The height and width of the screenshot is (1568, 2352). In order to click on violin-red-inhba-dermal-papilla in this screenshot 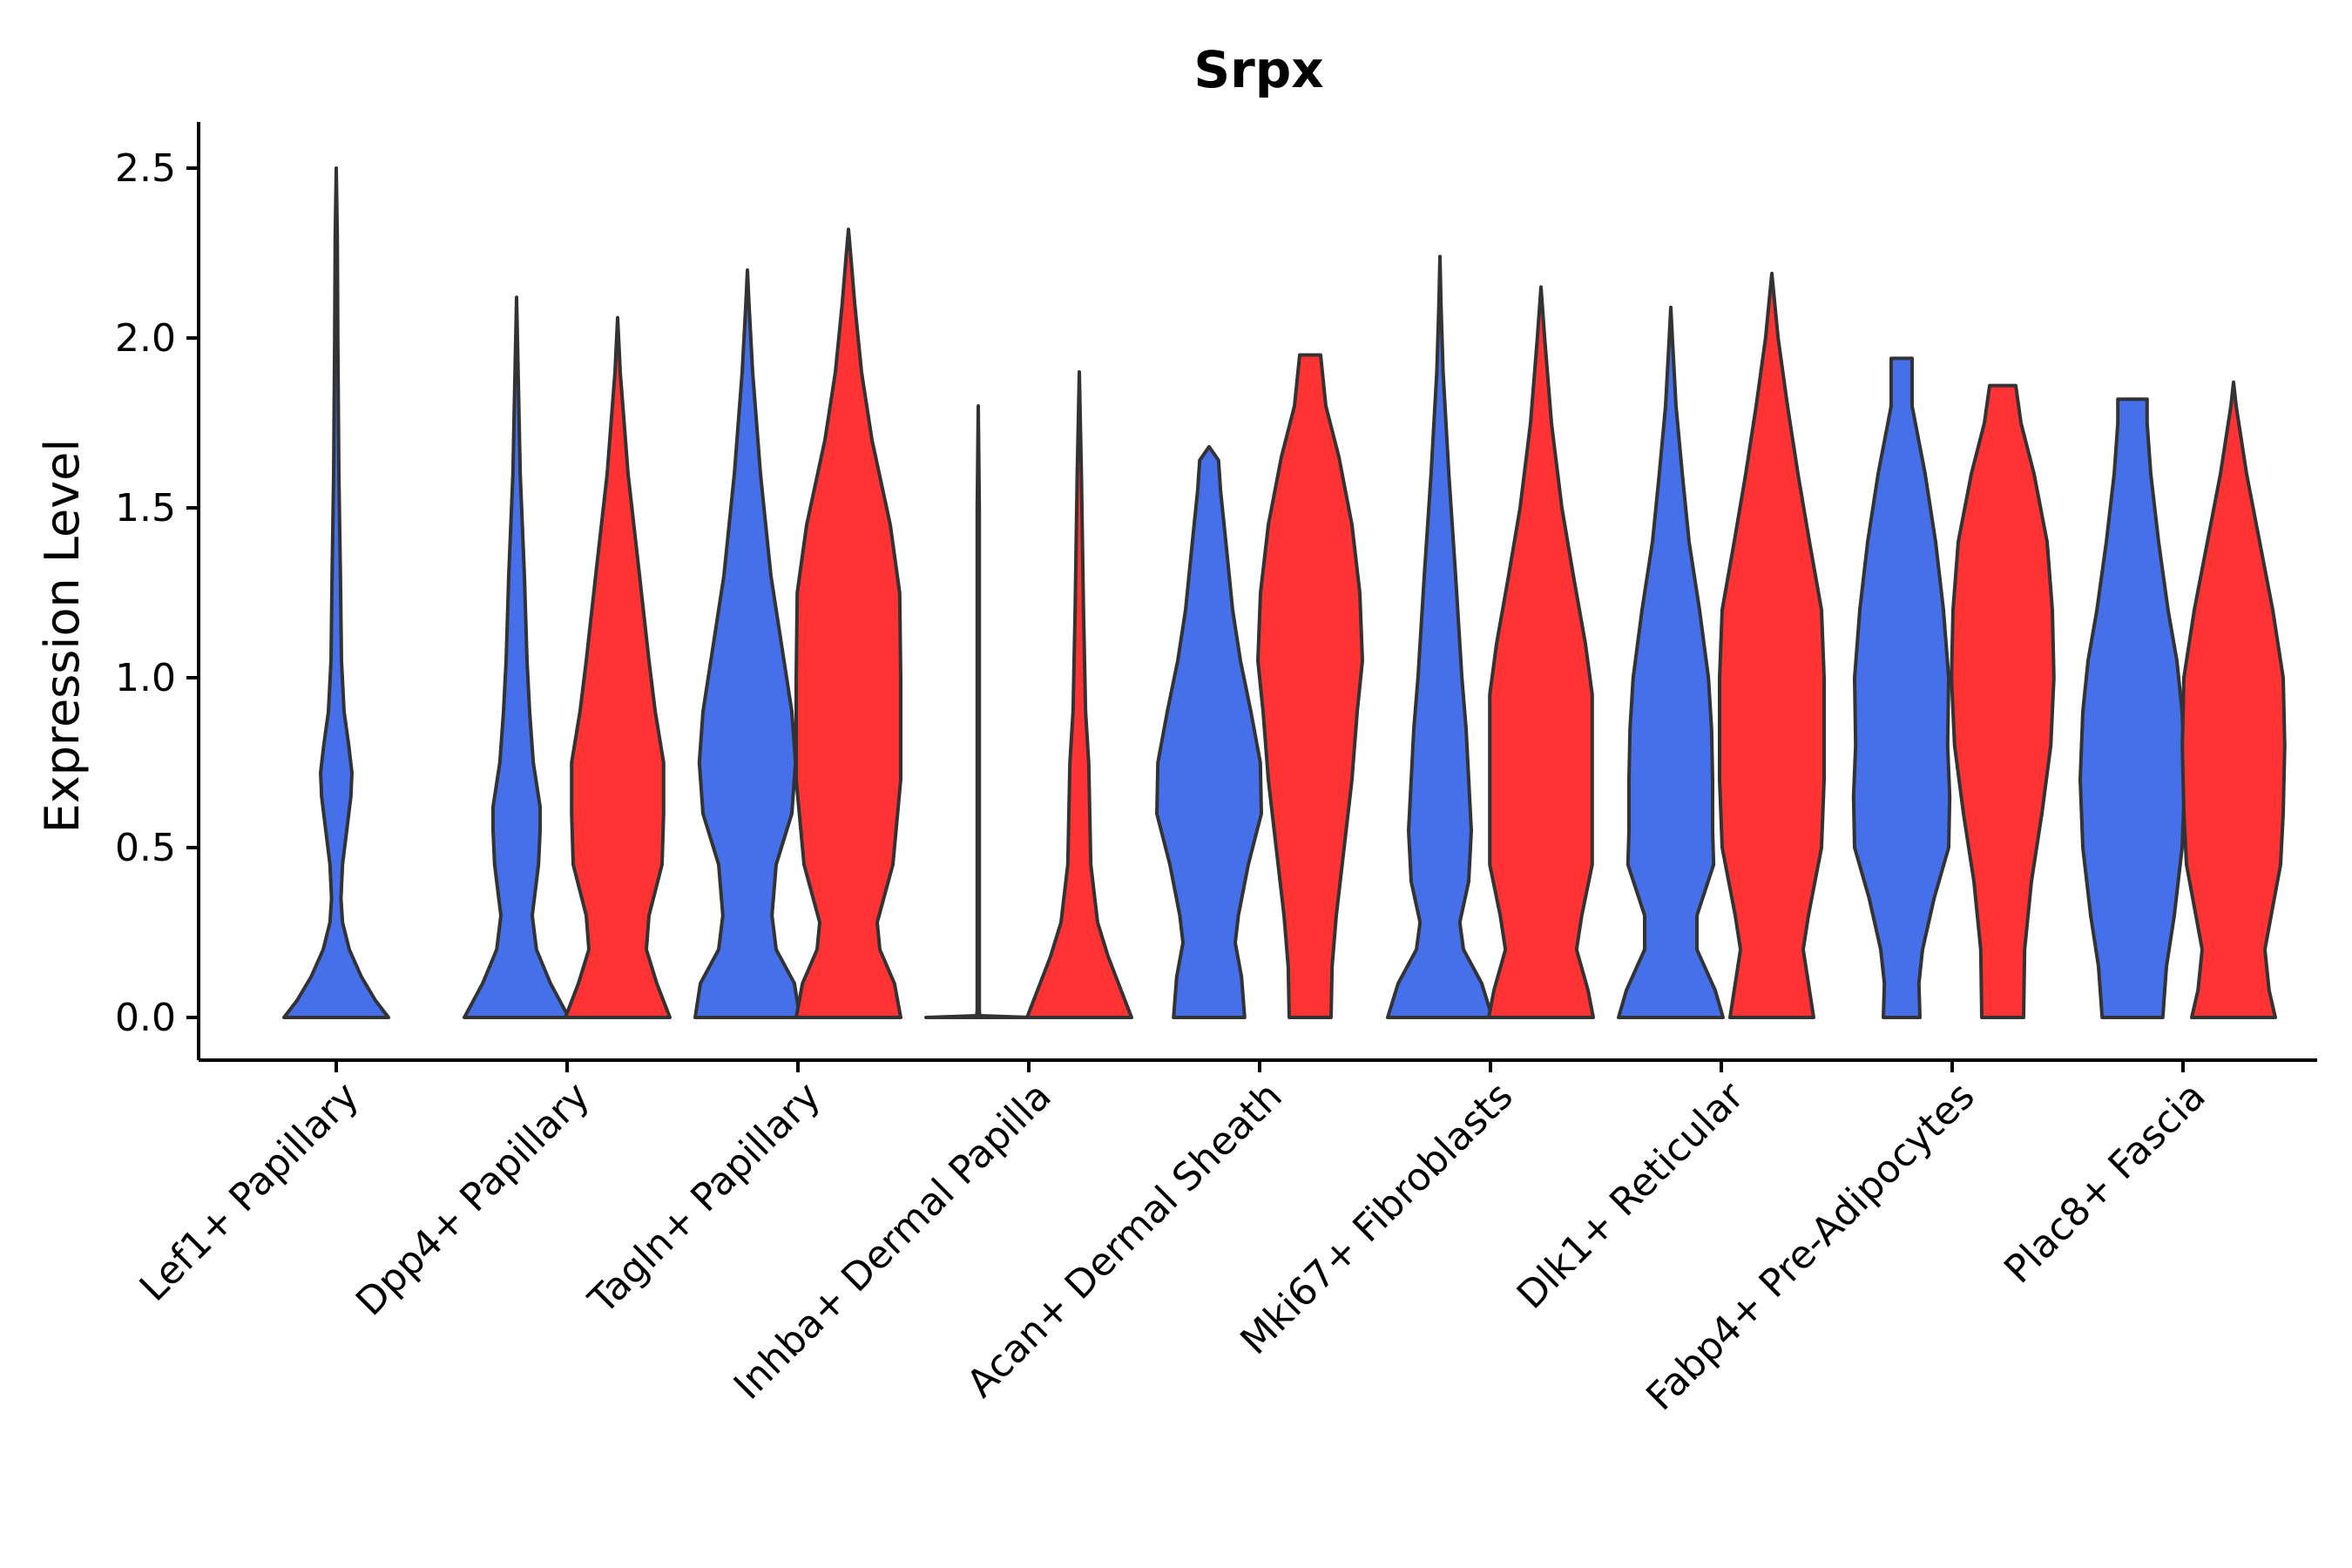, I will do `click(1079, 694)`.